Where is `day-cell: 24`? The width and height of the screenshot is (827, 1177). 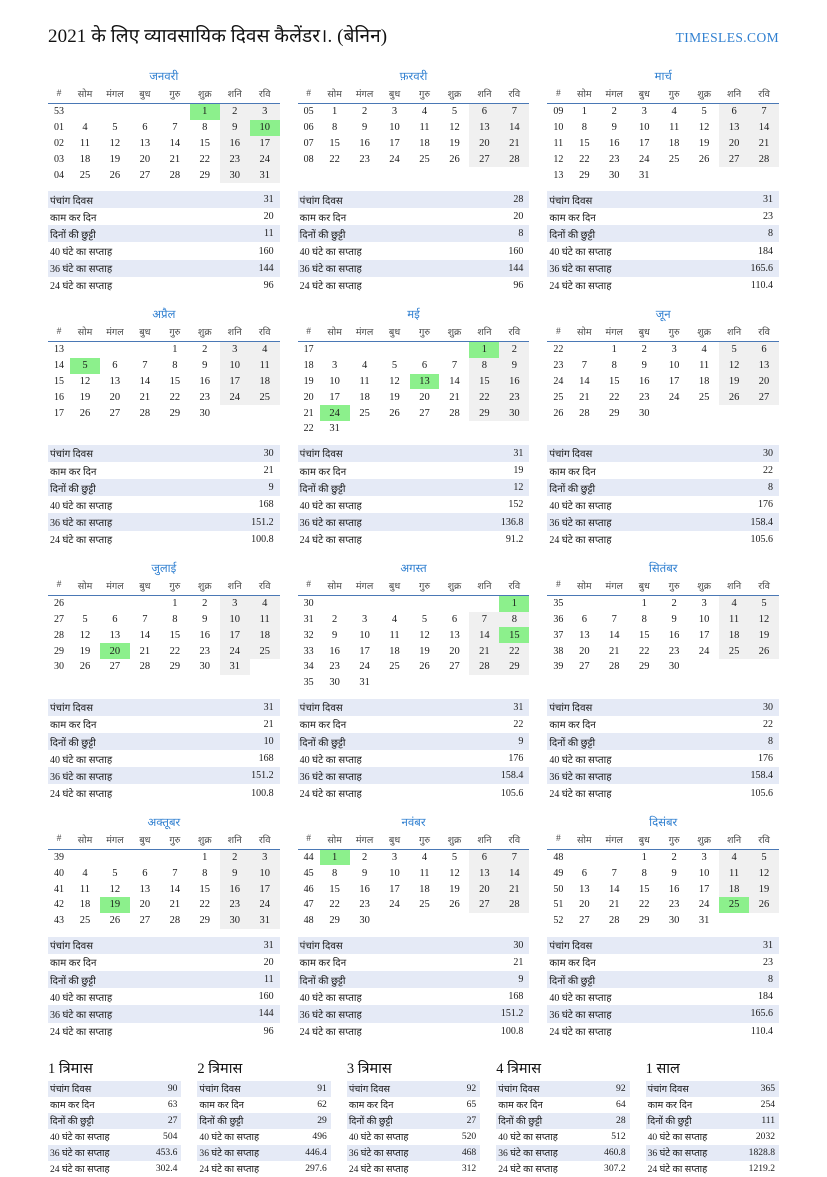 day-cell: 24 is located at coordinates (364, 667).